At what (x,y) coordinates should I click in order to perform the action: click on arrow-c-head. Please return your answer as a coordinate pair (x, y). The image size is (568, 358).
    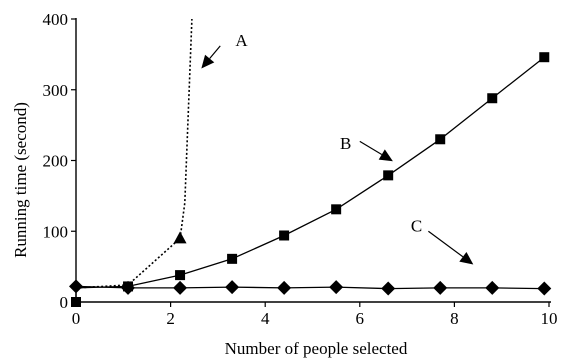
    Looking at the image, I should click on (466, 258).